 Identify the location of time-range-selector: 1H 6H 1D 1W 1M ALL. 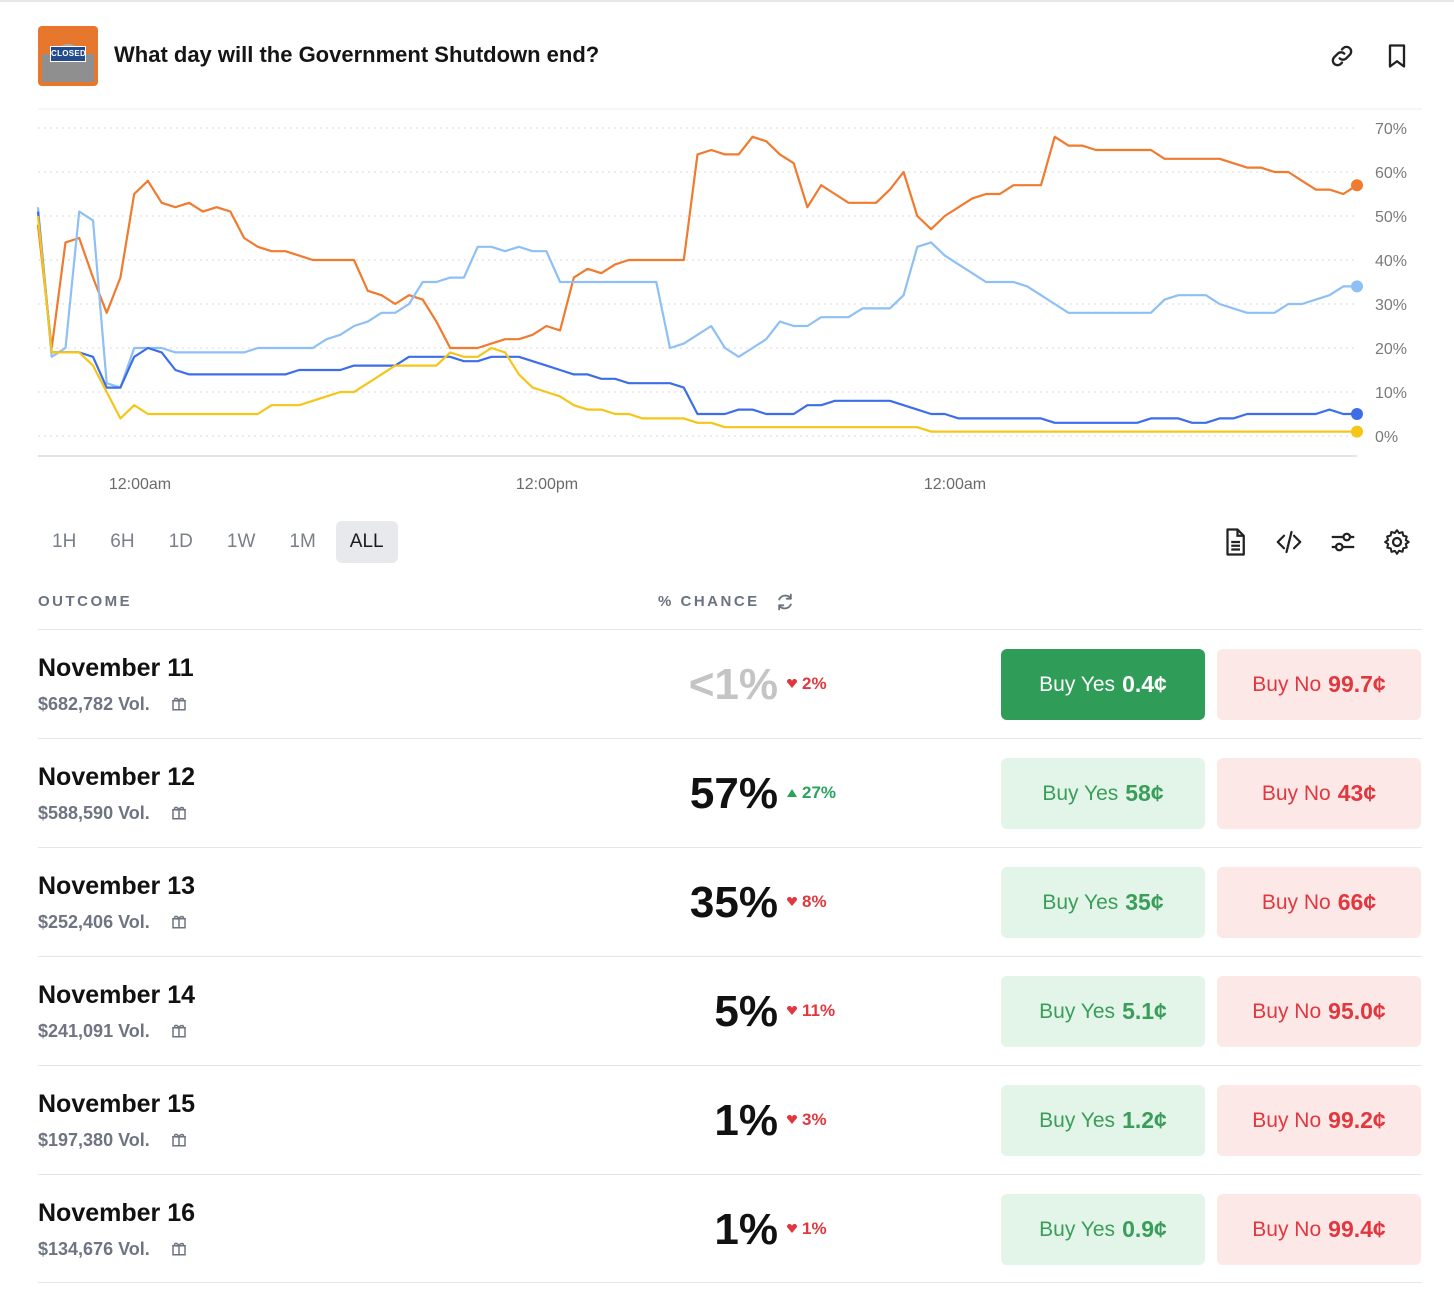
(218, 542).